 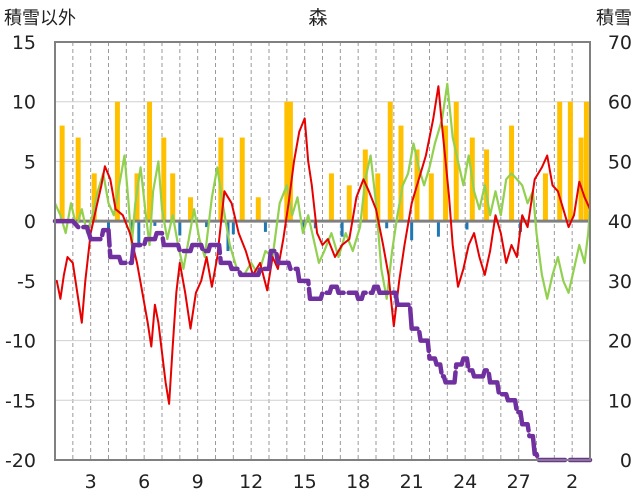 What do you see at coordinates (26, 282) in the screenshot?
I see `left-tick-label: -5` at bounding box center [26, 282].